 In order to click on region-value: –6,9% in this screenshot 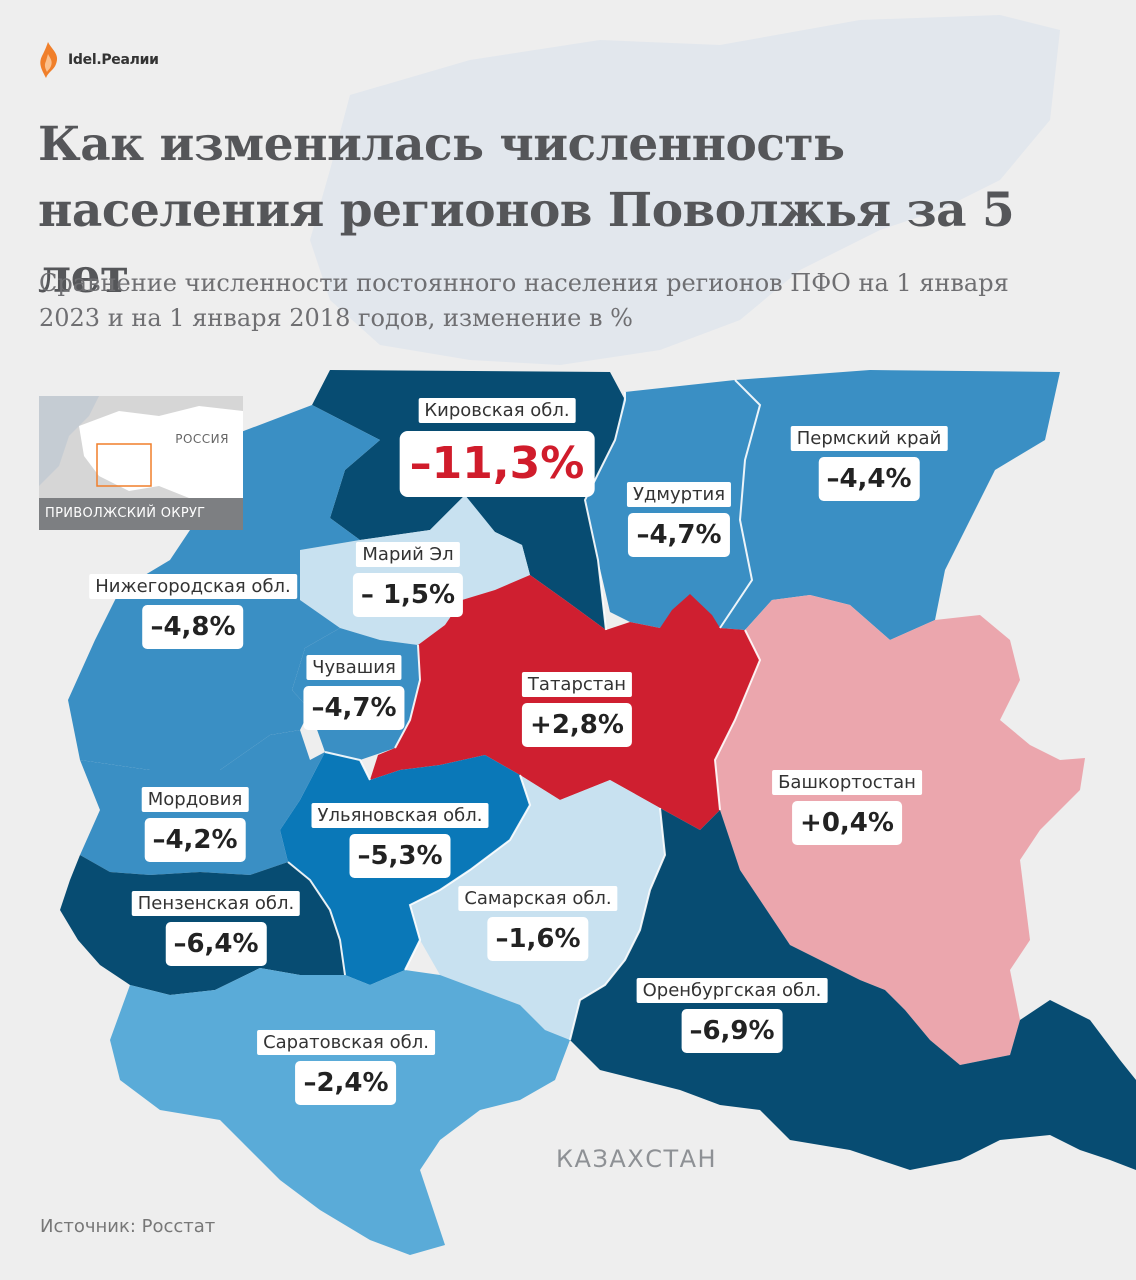, I will do `click(732, 1031)`.